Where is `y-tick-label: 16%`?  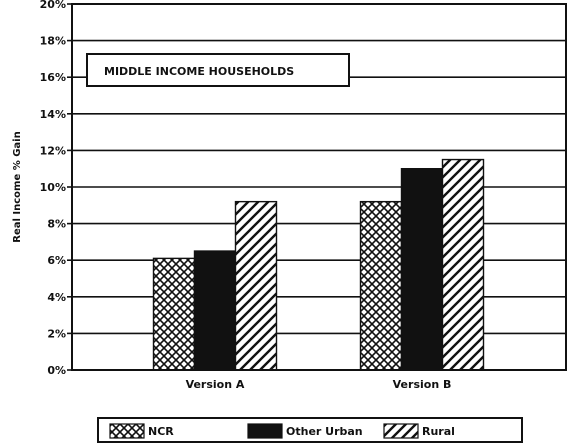 y-tick-label: 16% is located at coordinates (53, 77).